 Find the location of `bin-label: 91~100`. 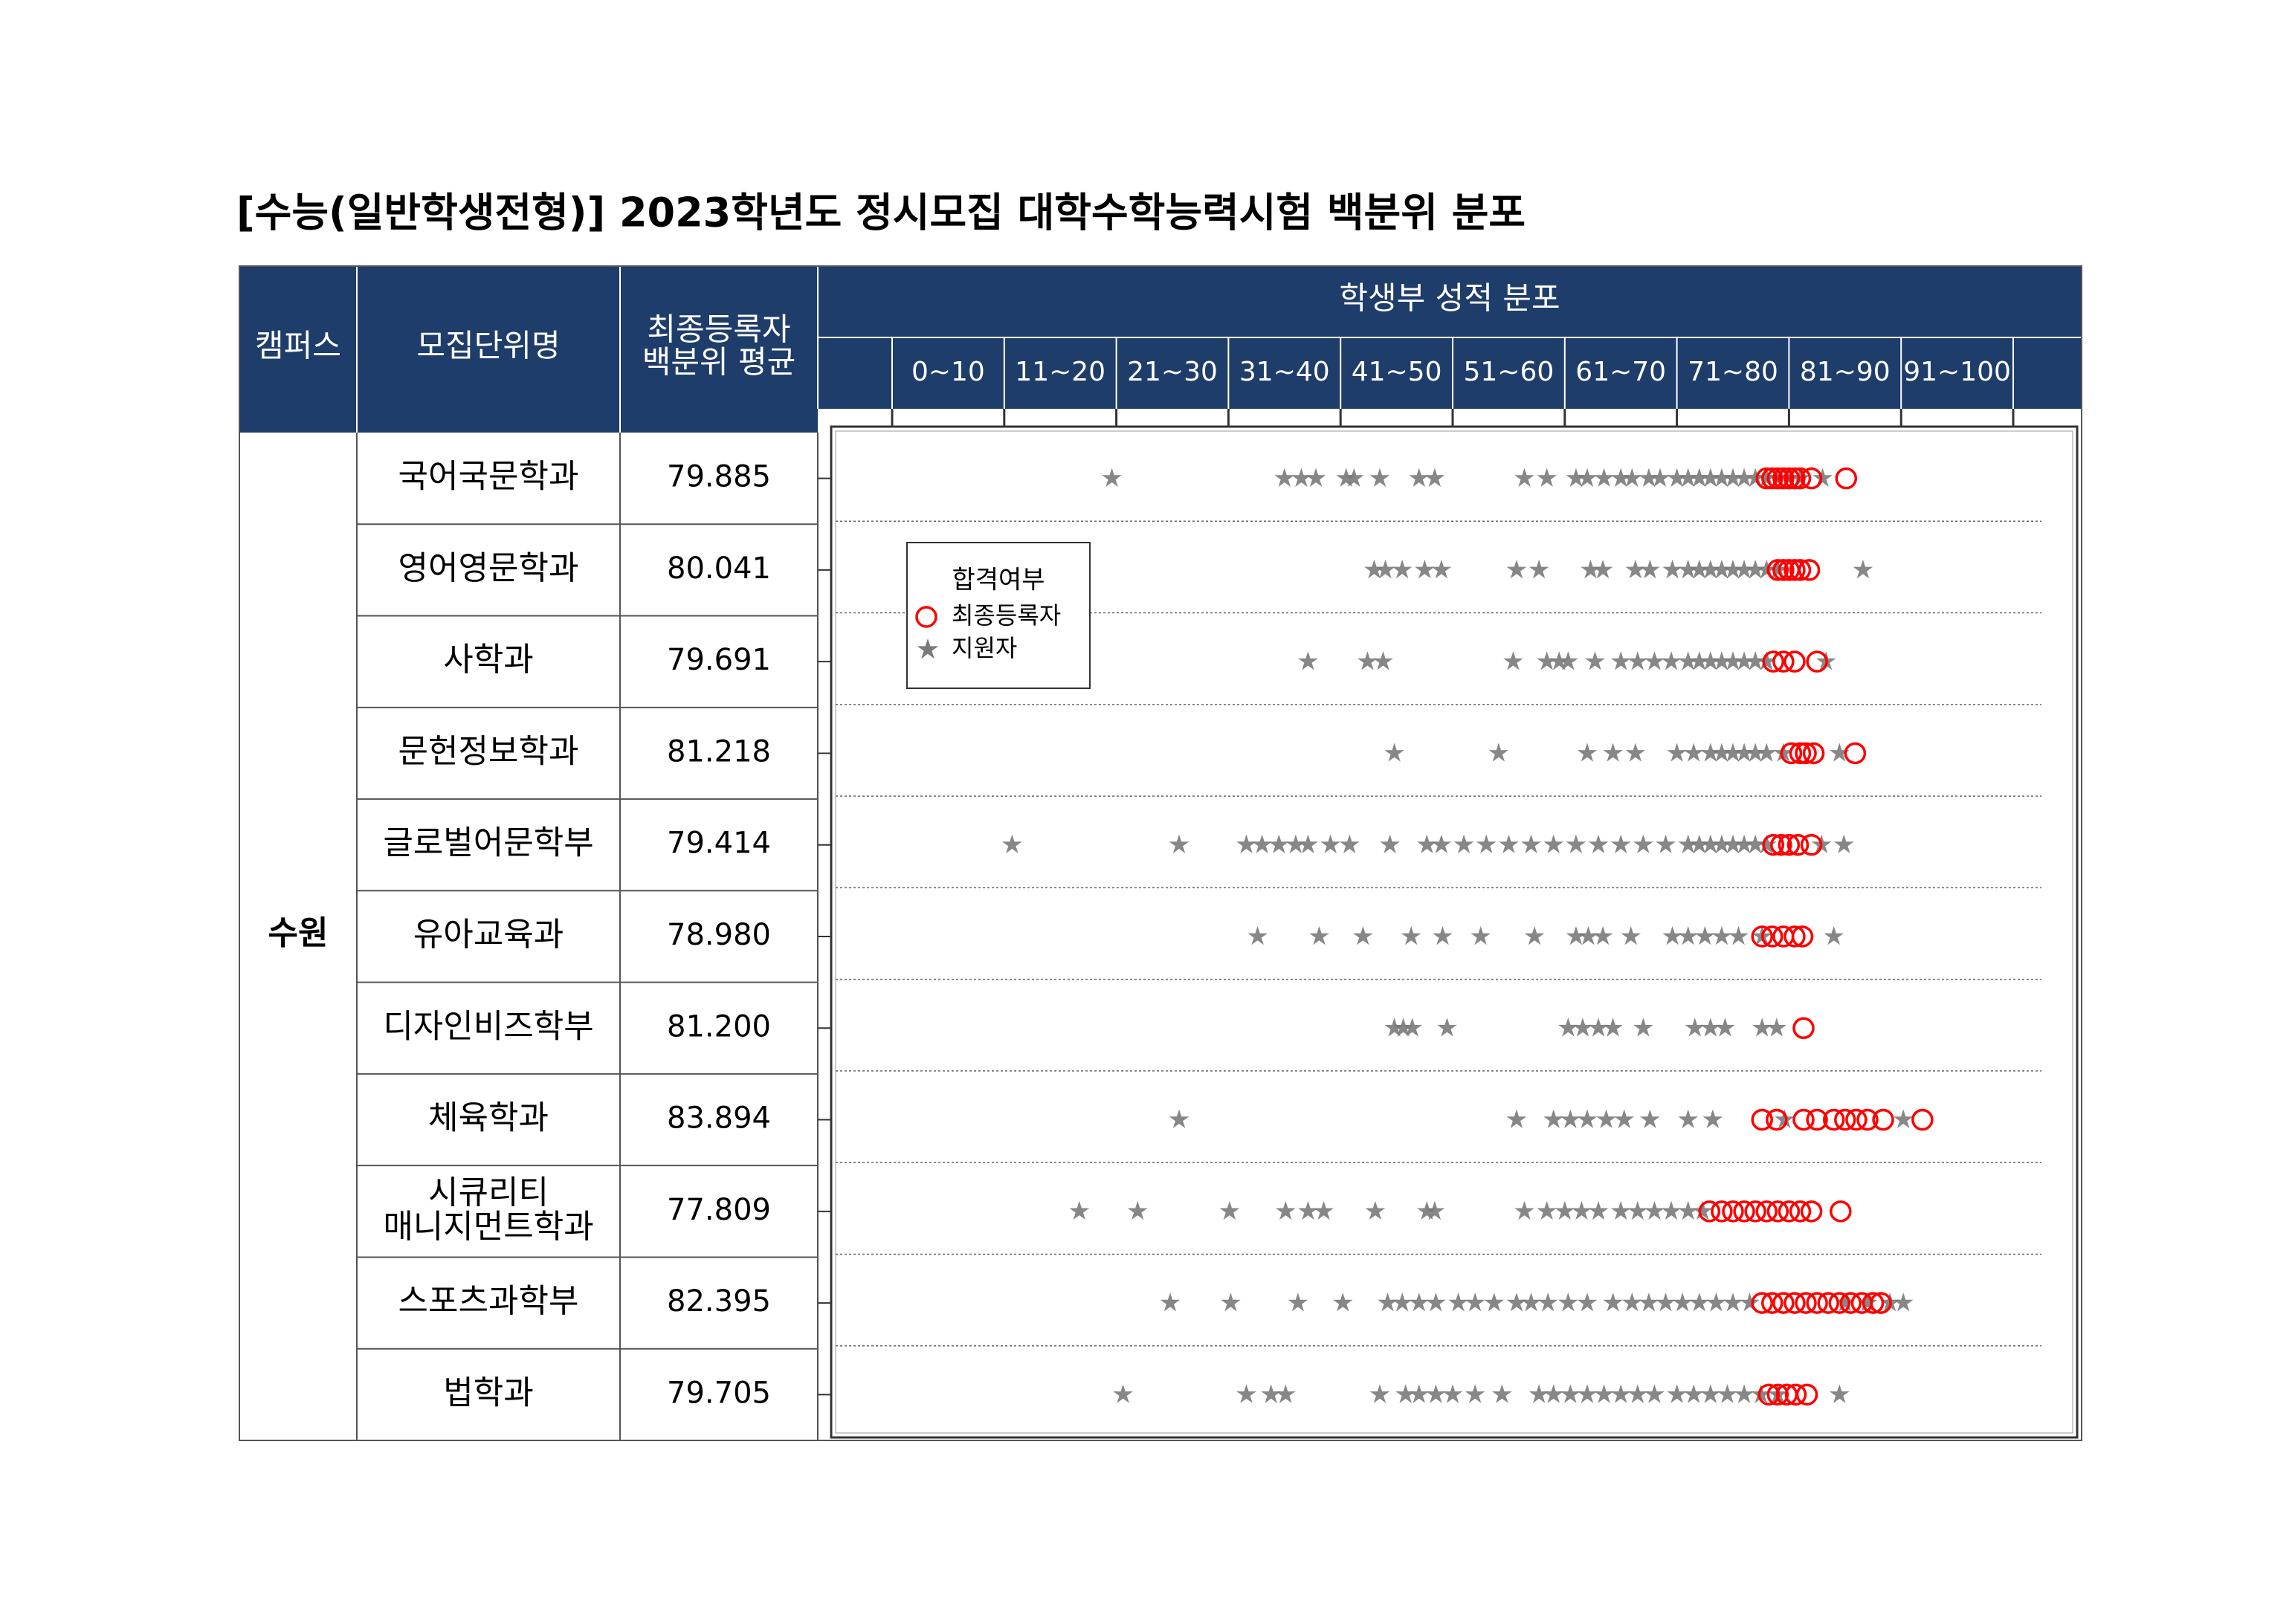

bin-label: 91~100 is located at coordinates (1957, 372).